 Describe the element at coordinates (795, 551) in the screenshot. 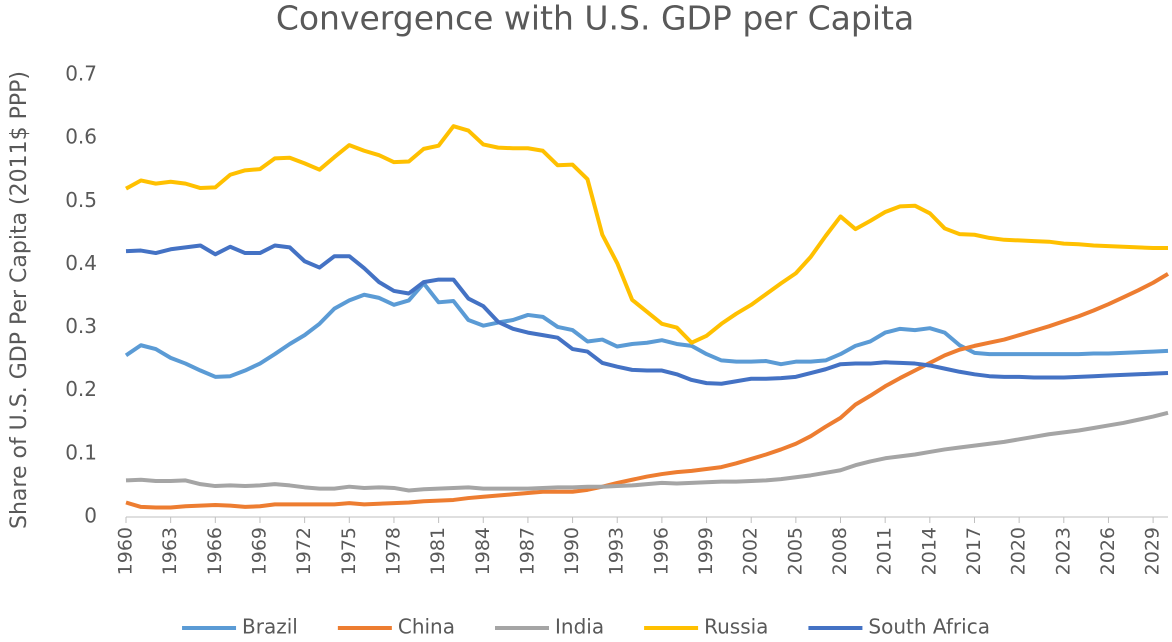

I see `x-tick-label: 2005` at that location.